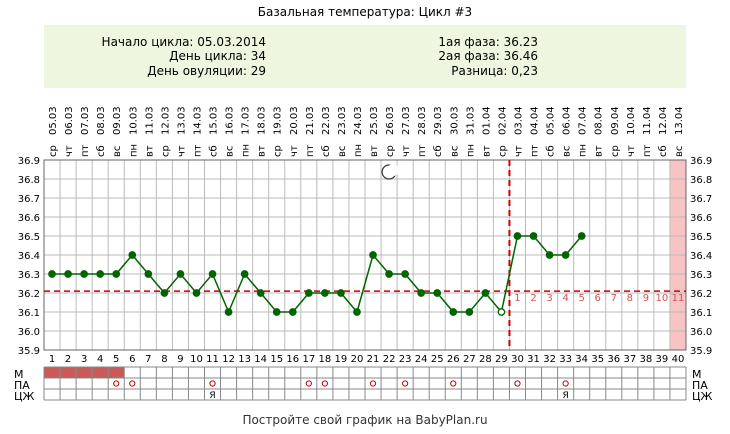 This screenshot has height=434, width=730. I want to click on y-tick-label-right: 36.3, so click(701, 275).